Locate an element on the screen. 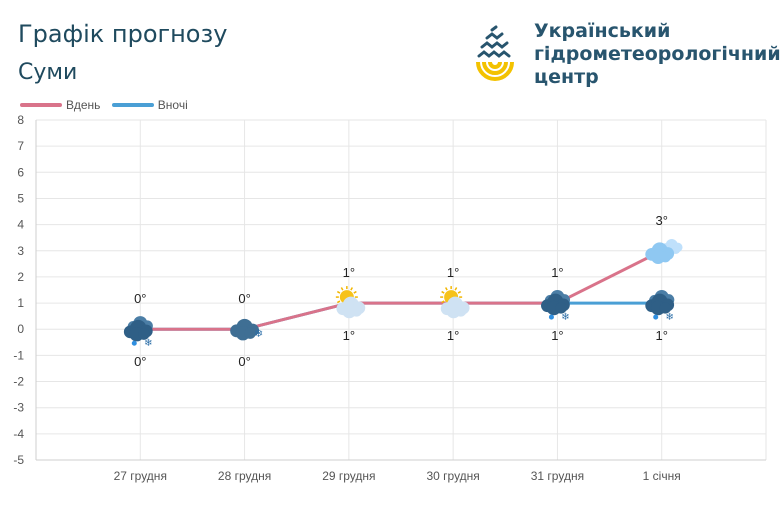 Image resolution: width=782 pixels, height=523 pixels. y-tick-label: -3 is located at coordinates (18, 408).